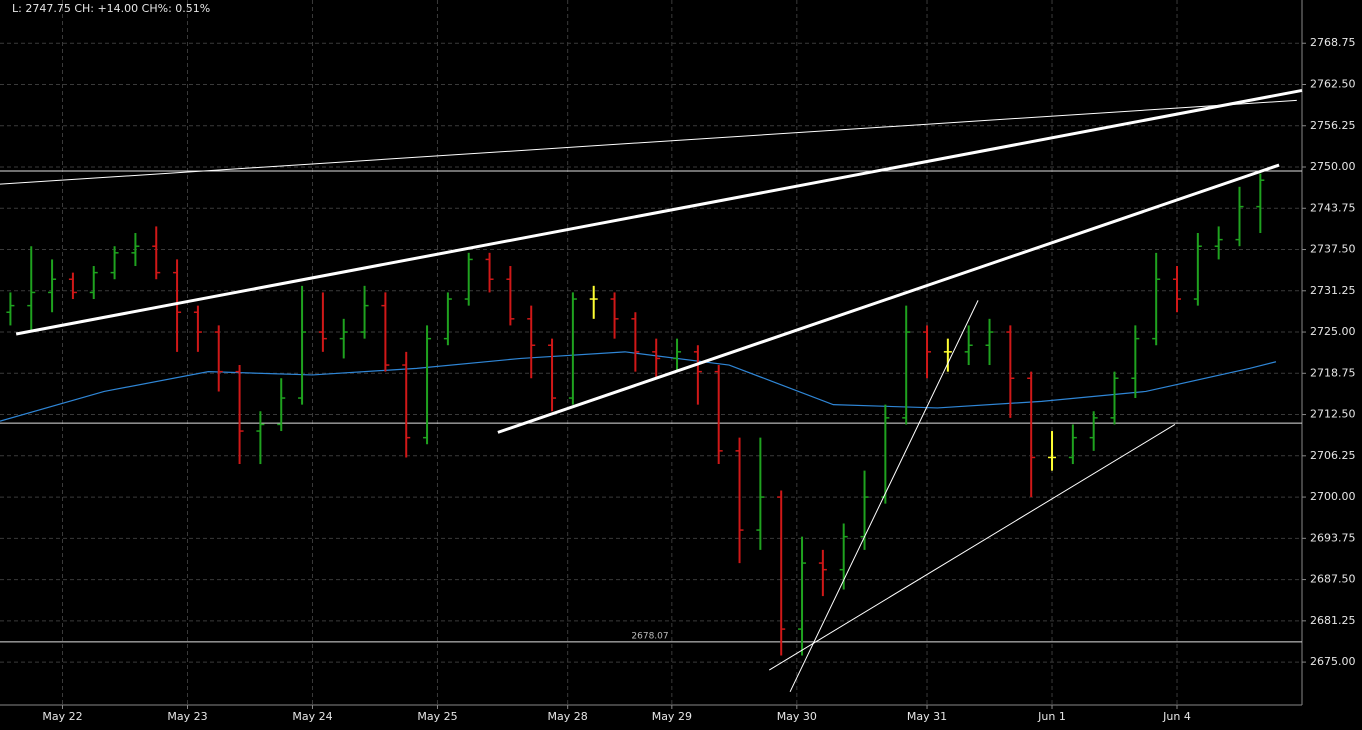 Image resolution: width=1362 pixels, height=730 pixels. I want to click on y-tick-label: 2768.75, so click(1333, 42).